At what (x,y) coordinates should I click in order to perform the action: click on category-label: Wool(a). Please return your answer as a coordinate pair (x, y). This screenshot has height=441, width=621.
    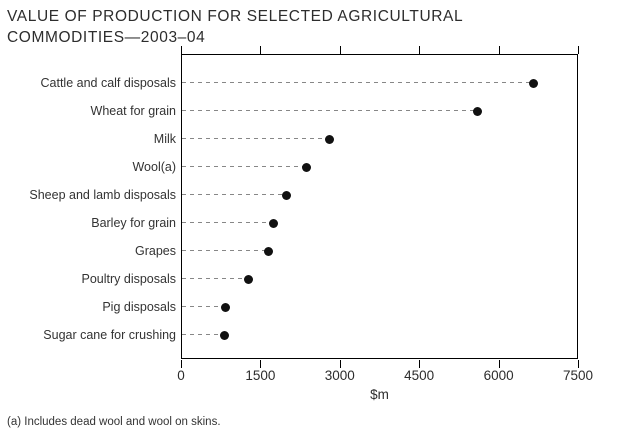
    Looking at the image, I should click on (154, 167).